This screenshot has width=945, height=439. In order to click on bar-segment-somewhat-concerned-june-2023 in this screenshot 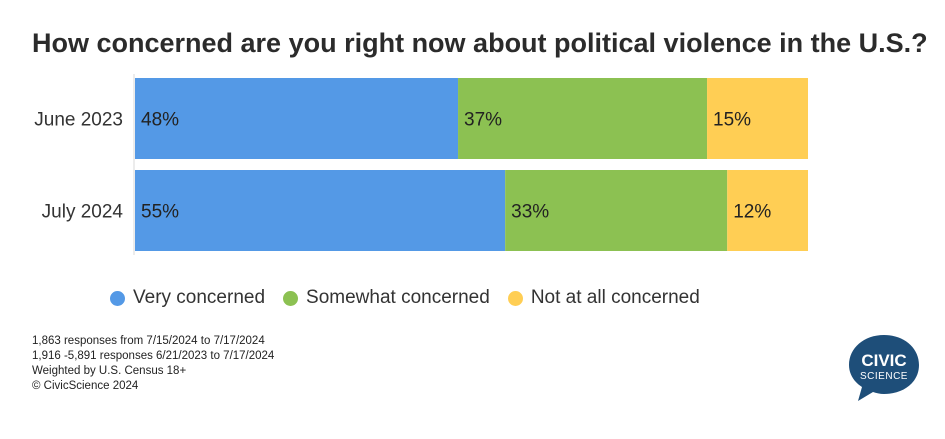, I will do `click(583, 118)`.